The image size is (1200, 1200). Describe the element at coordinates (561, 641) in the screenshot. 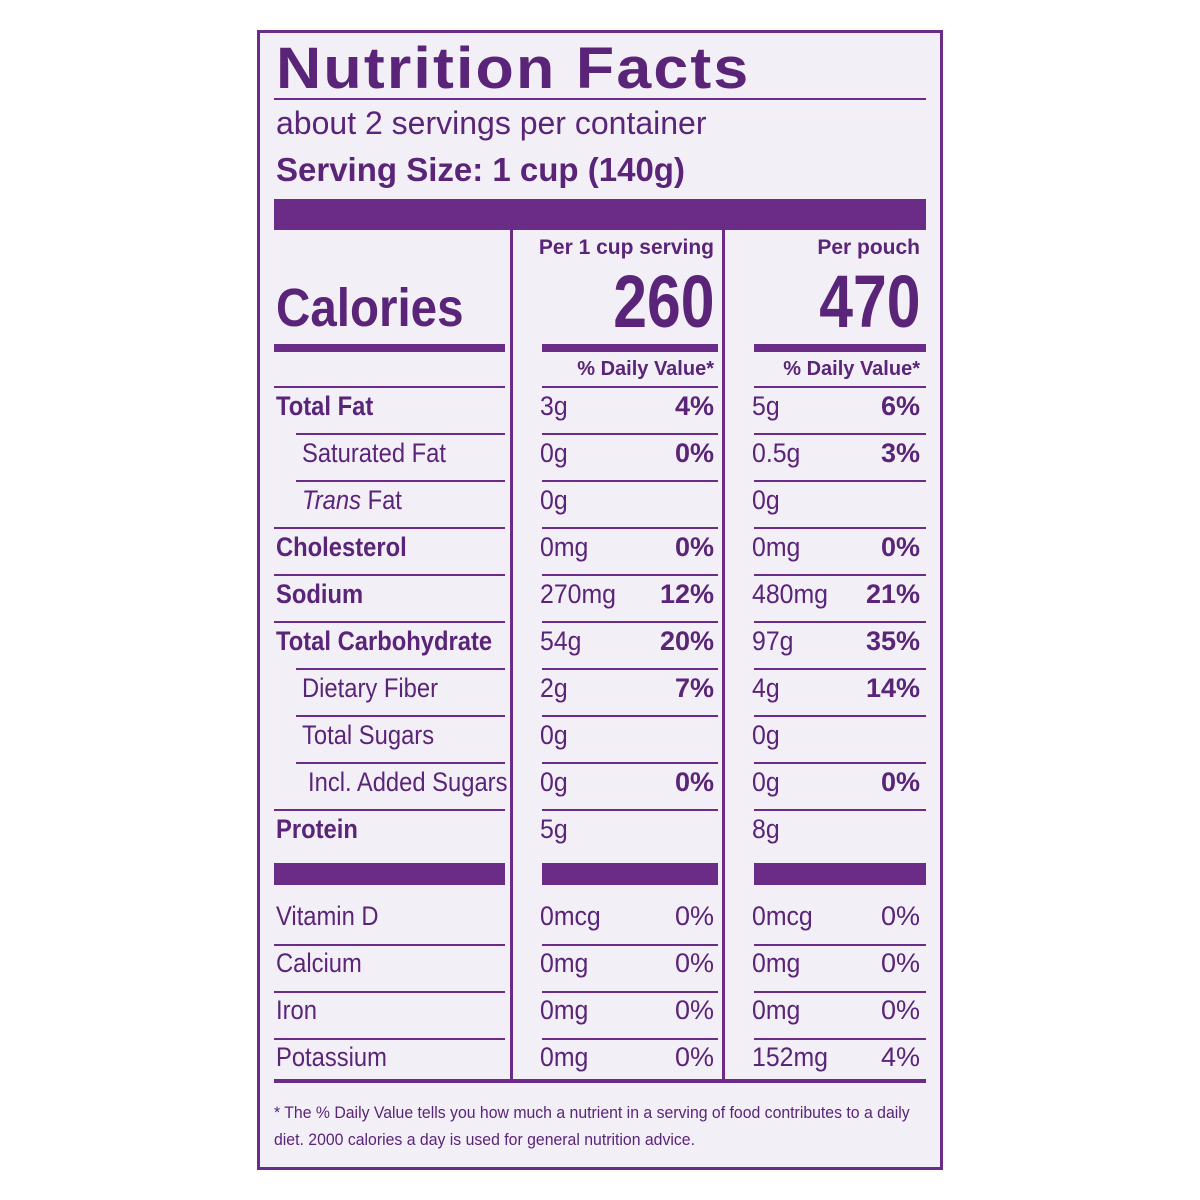

I see `serving-amount: 54g` at that location.